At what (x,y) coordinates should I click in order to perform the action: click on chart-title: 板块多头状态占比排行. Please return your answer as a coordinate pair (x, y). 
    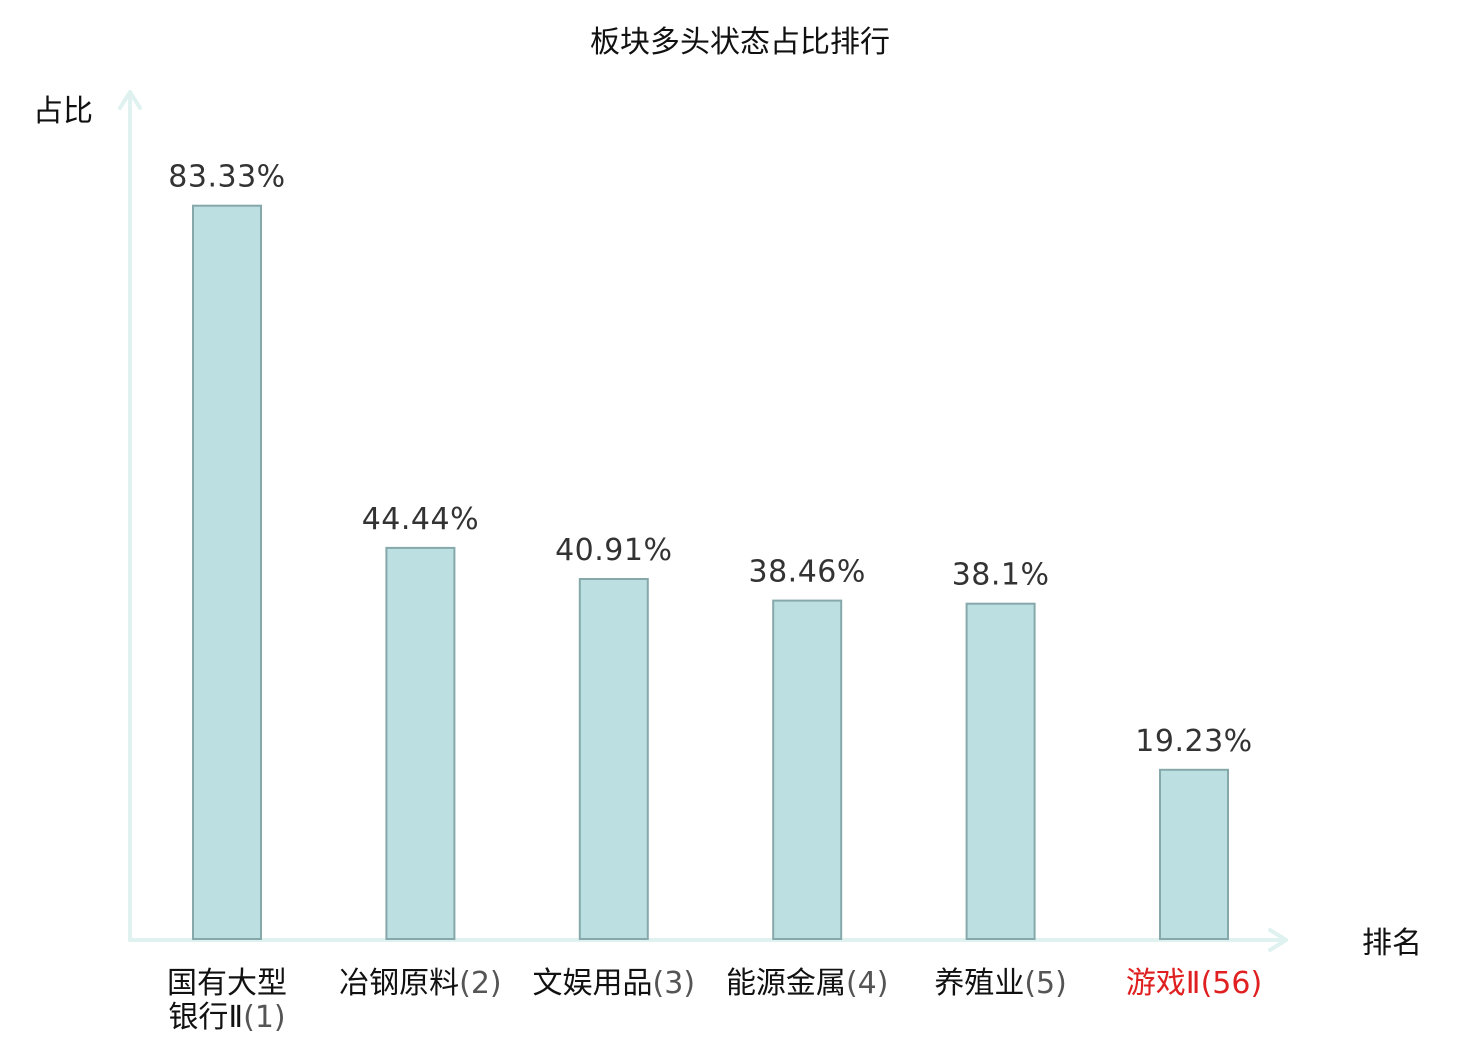
    Looking at the image, I should click on (740, 42).